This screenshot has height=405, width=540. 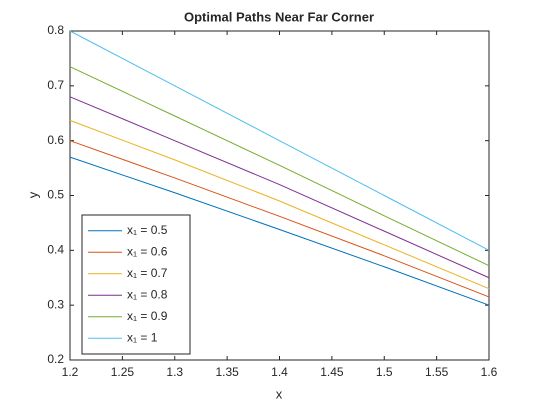 I want to click on x-axis-label: x, so click(x=279, y=393).